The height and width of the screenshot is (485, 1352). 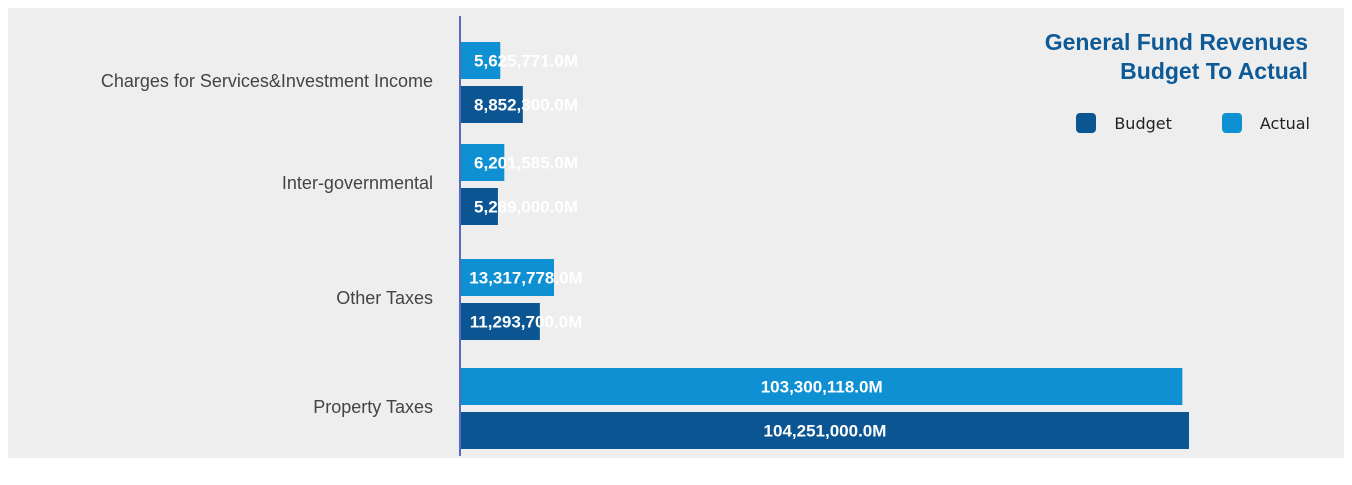 I want to click on data-label-actual-property-taxes: 103,300,118.0M, so click(x=822, y=387).